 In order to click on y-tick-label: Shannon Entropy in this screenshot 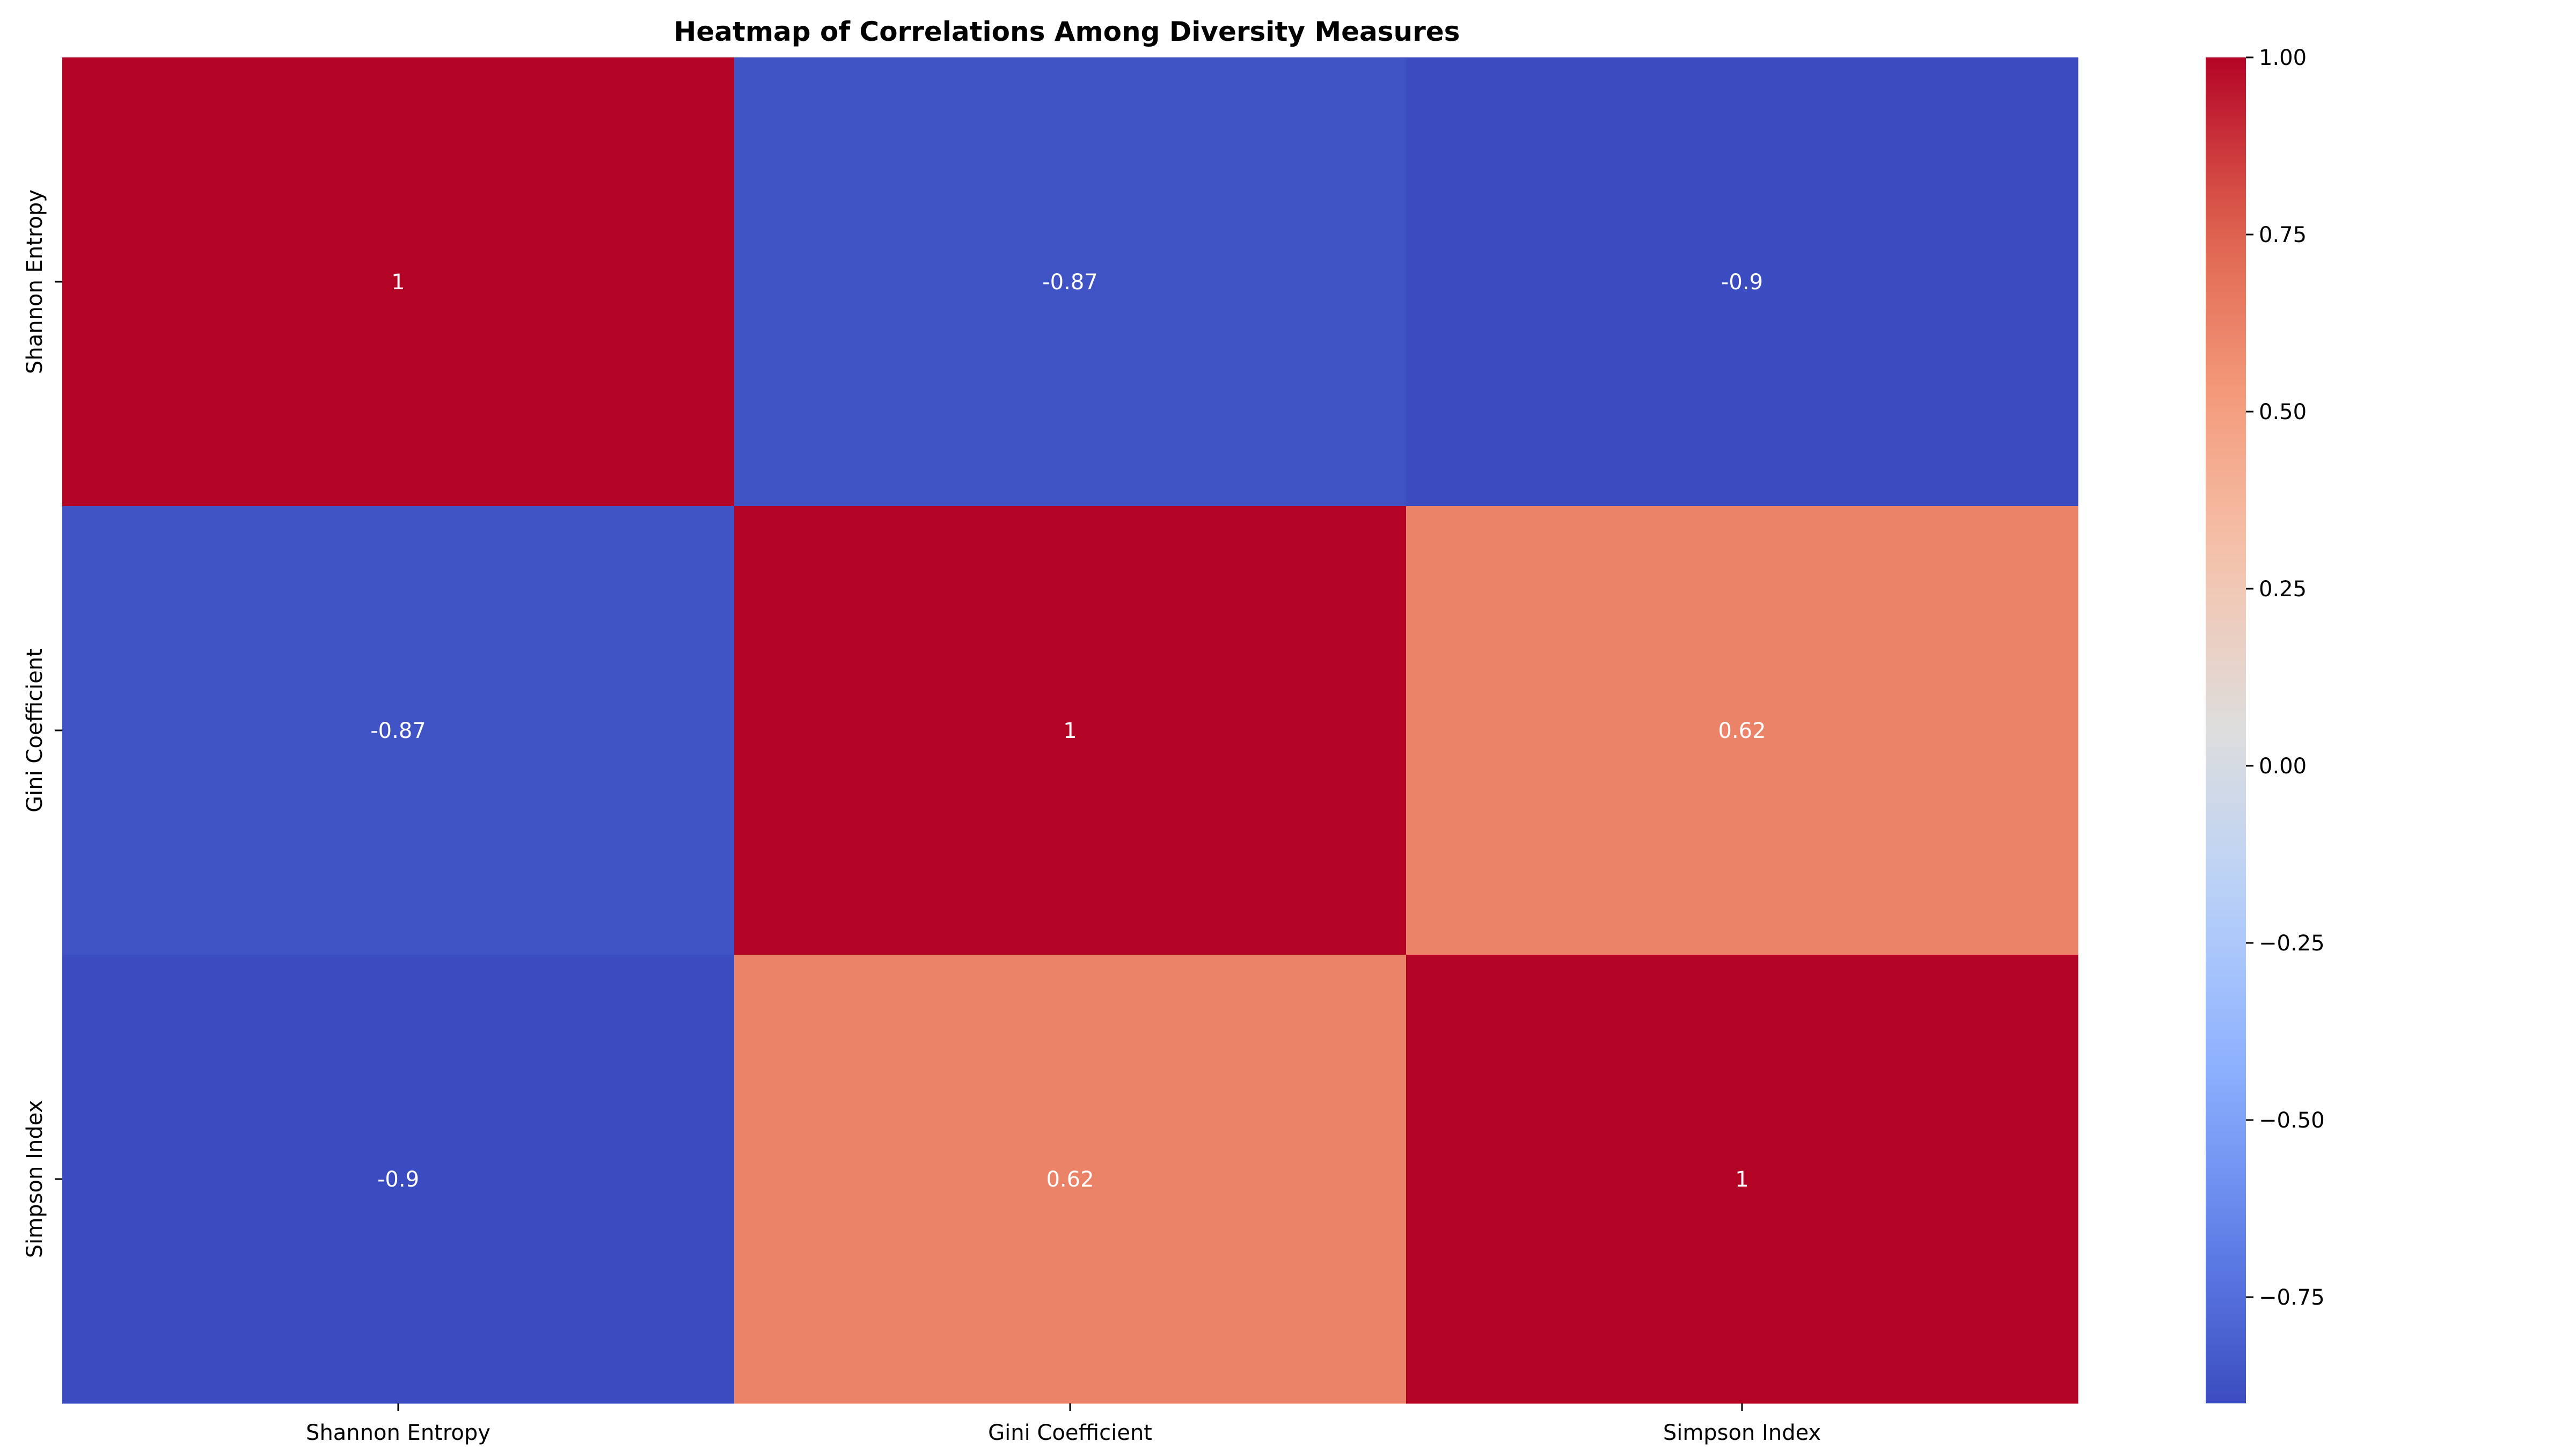, I will do `click(35, 281)`.